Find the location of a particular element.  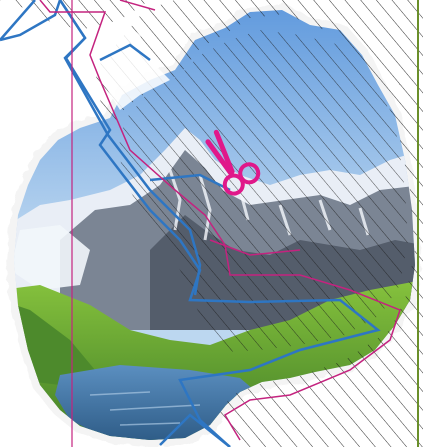

scissors-icon is located at coordinates (231, 160).